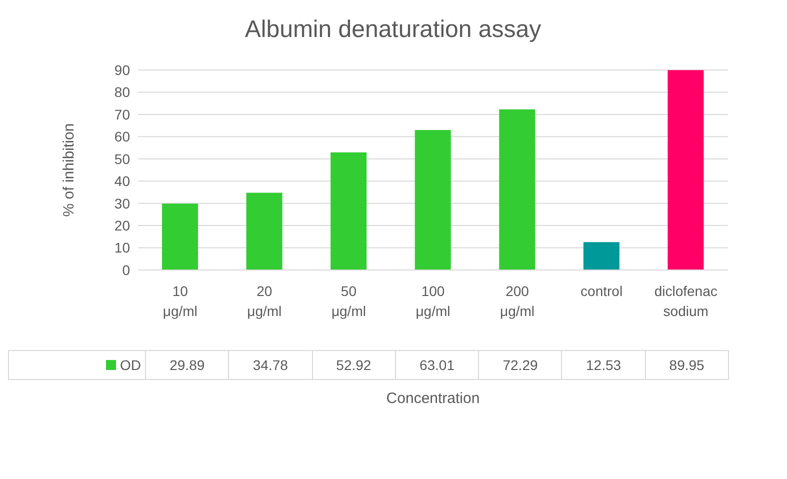 The image size is (787, 479). What do you see at coordinates (270, 365) in the screenshot?
I see `data-label: 34.78` at bounding box center [270, 365].